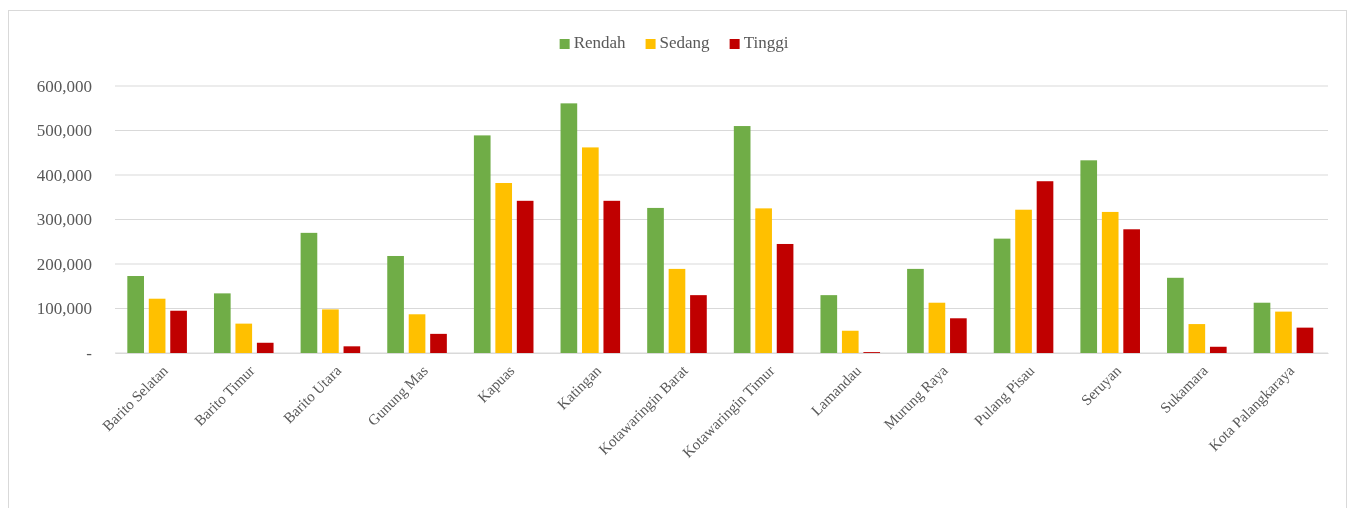 The width and height of the screenshot is (1348, 508). I want to click on y-tick-label: 100,000, so click(64, 309).